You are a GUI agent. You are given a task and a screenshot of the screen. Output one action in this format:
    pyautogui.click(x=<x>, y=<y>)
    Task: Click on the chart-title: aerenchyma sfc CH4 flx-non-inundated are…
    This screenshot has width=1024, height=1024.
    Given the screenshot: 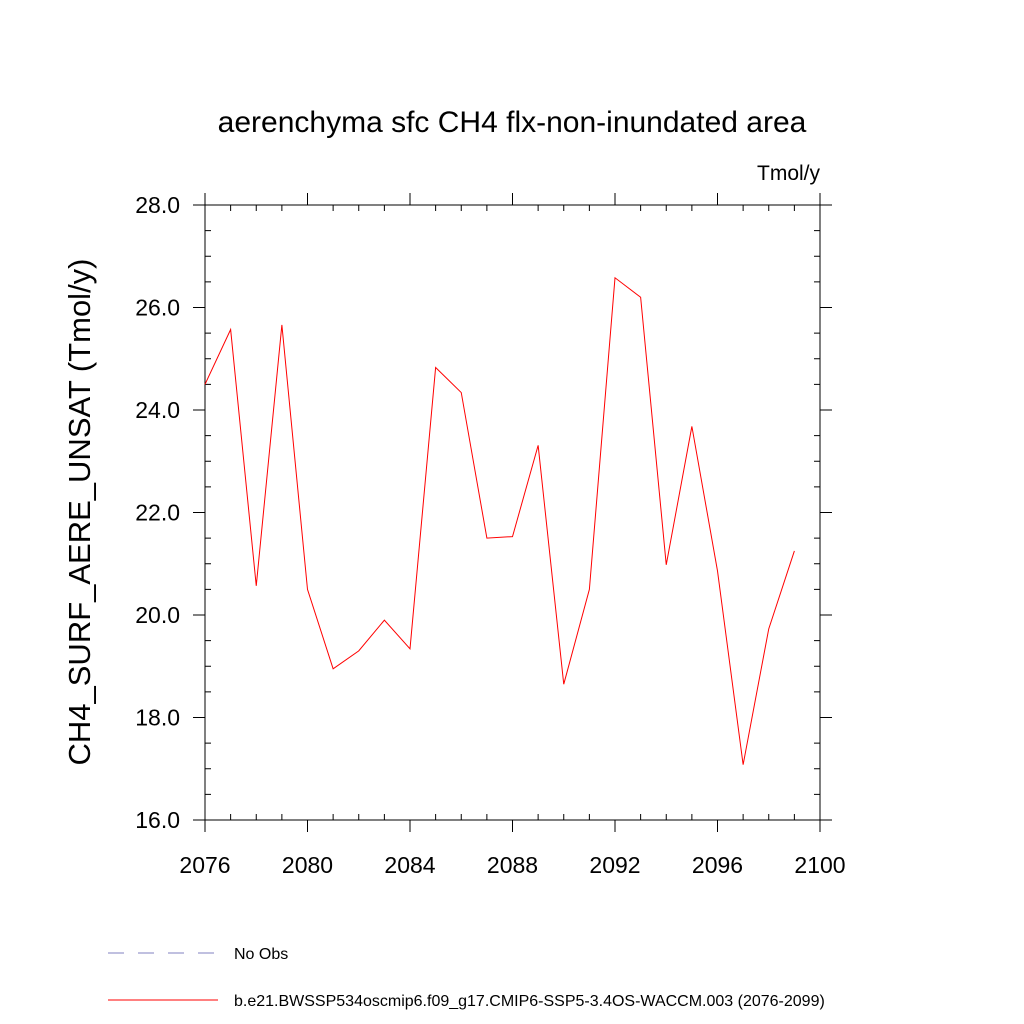 What is the action you would take?
    pyautogui.click(x=512, y=122)
    